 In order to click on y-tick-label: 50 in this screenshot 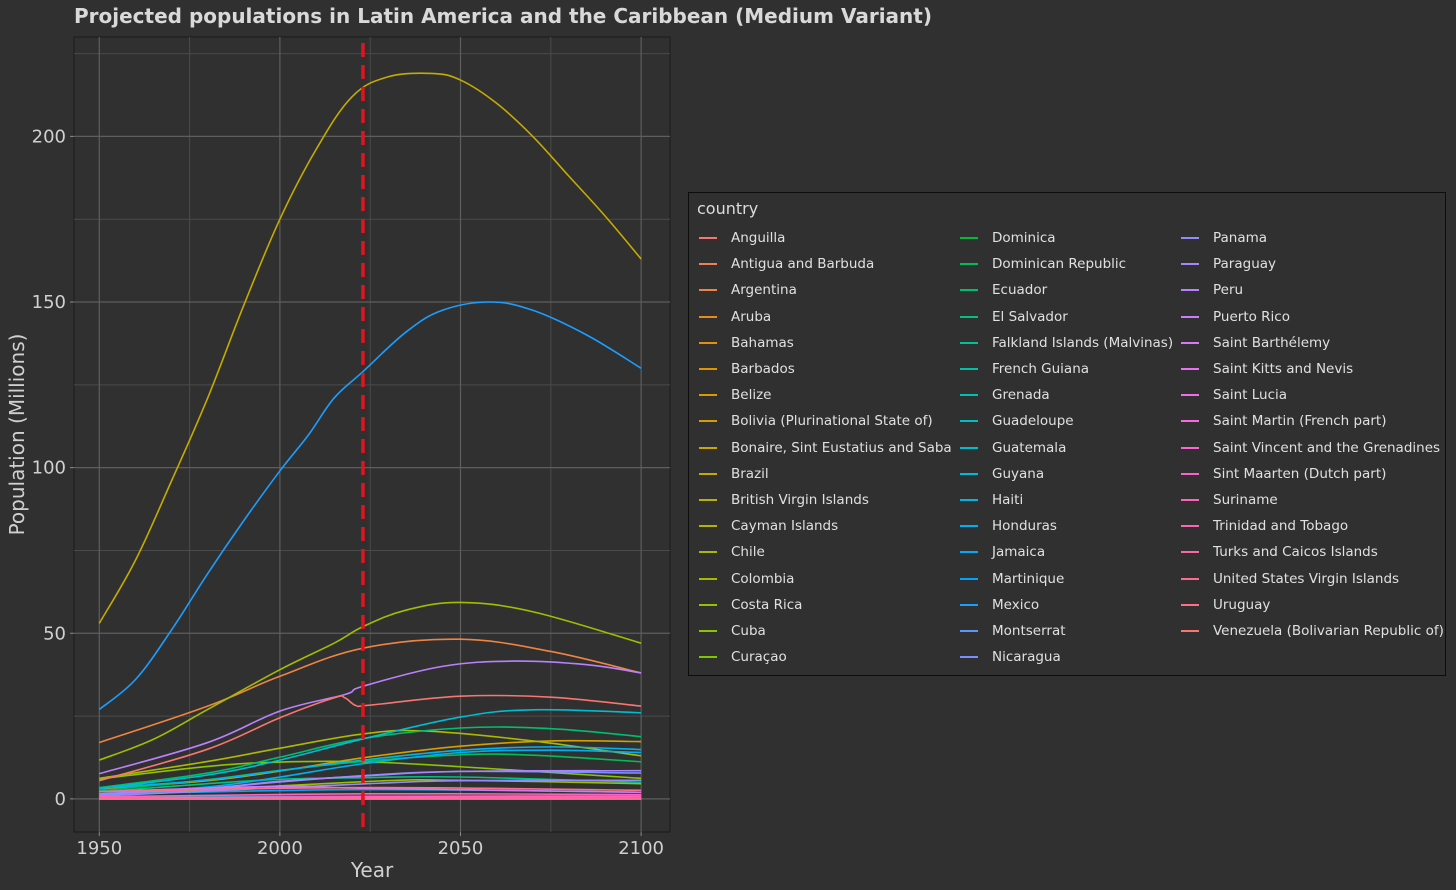, I will do `click(54, 633)`.